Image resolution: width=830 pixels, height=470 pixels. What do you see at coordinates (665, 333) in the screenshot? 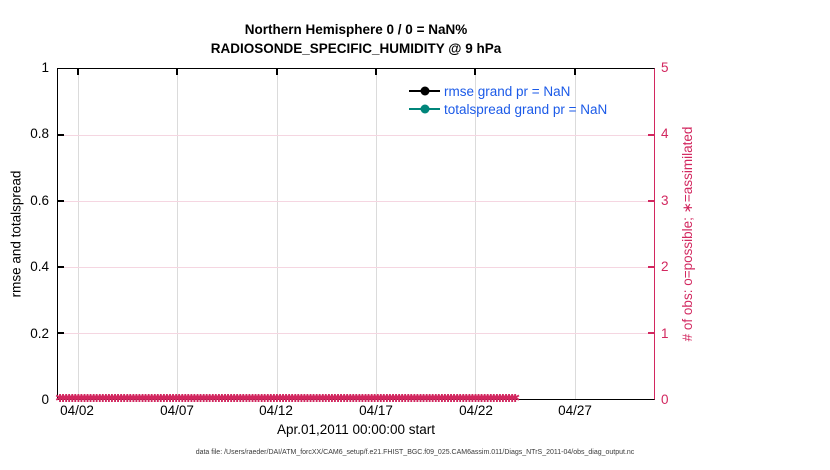
I see `y-right-tick-label: 1` at bounding box center [665, 333].